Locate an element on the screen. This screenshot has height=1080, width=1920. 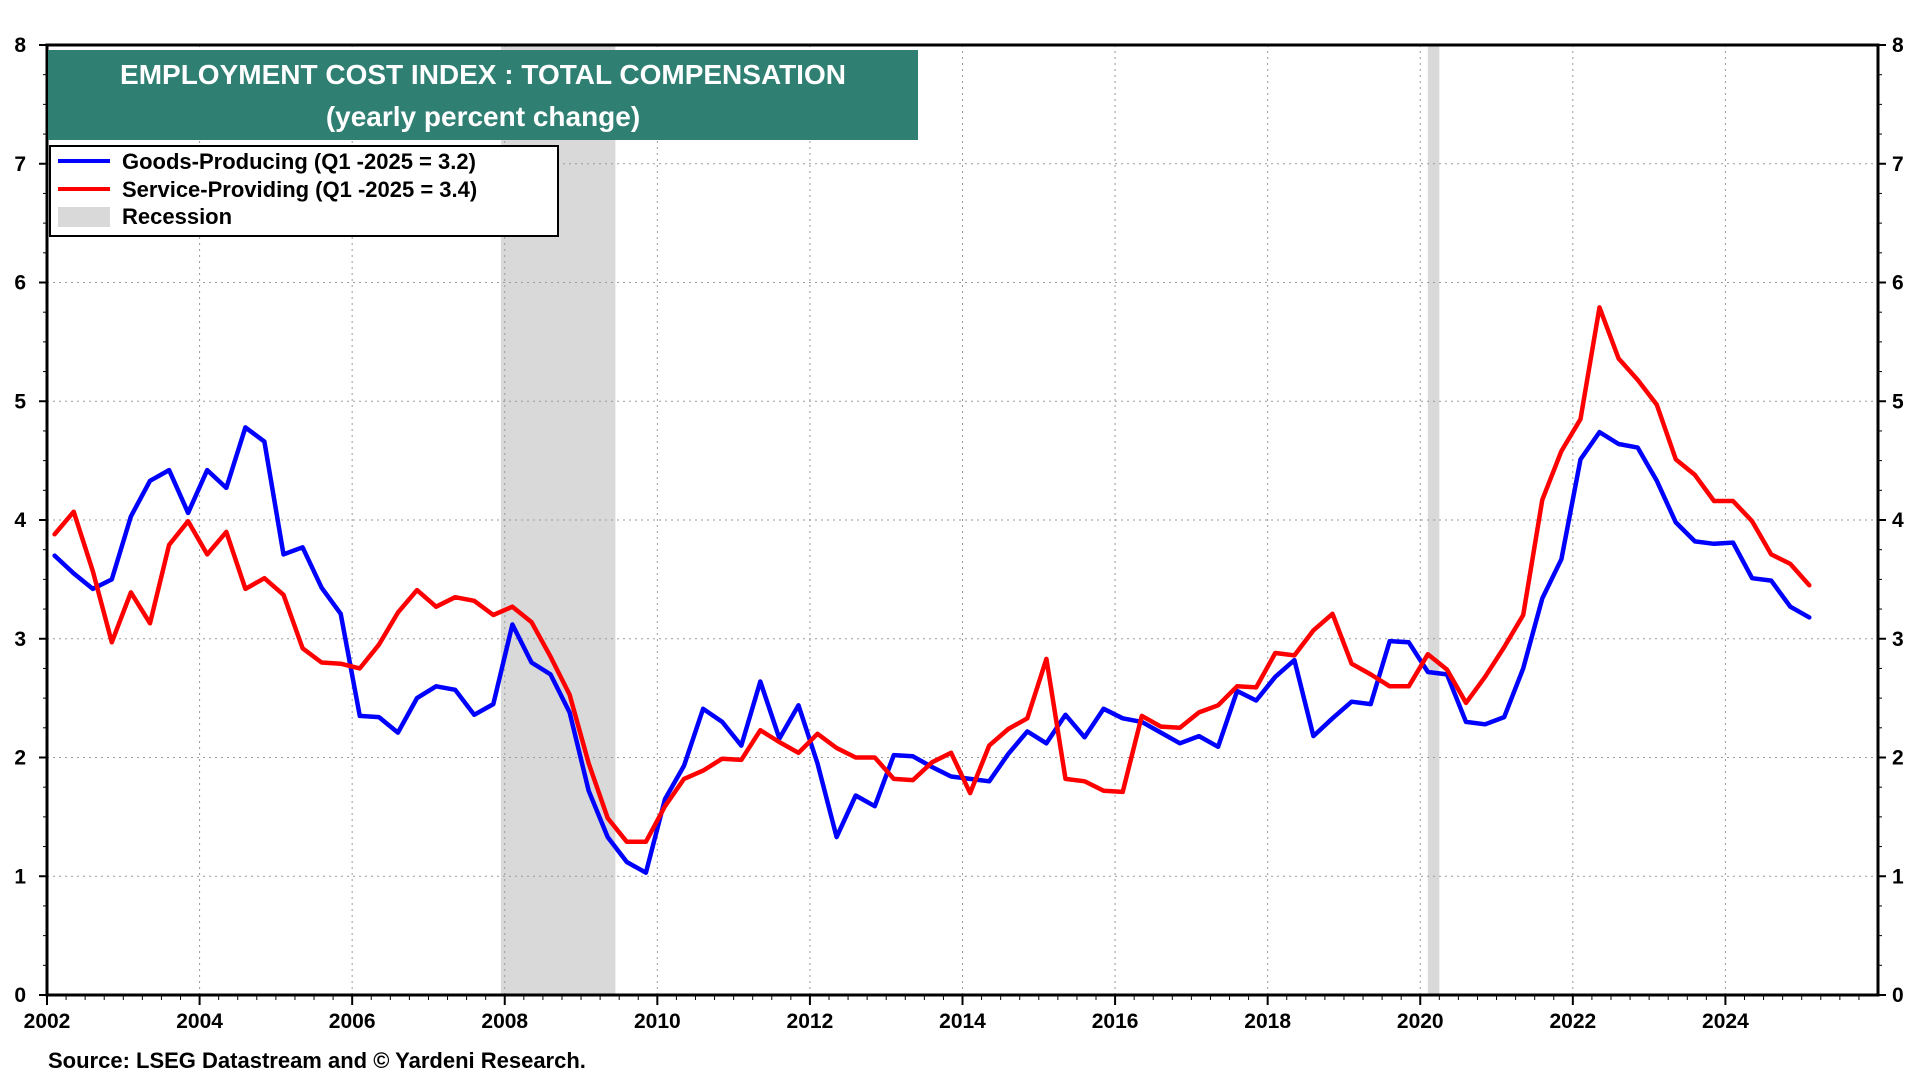
legend-box is located at coordinates (304, 191).